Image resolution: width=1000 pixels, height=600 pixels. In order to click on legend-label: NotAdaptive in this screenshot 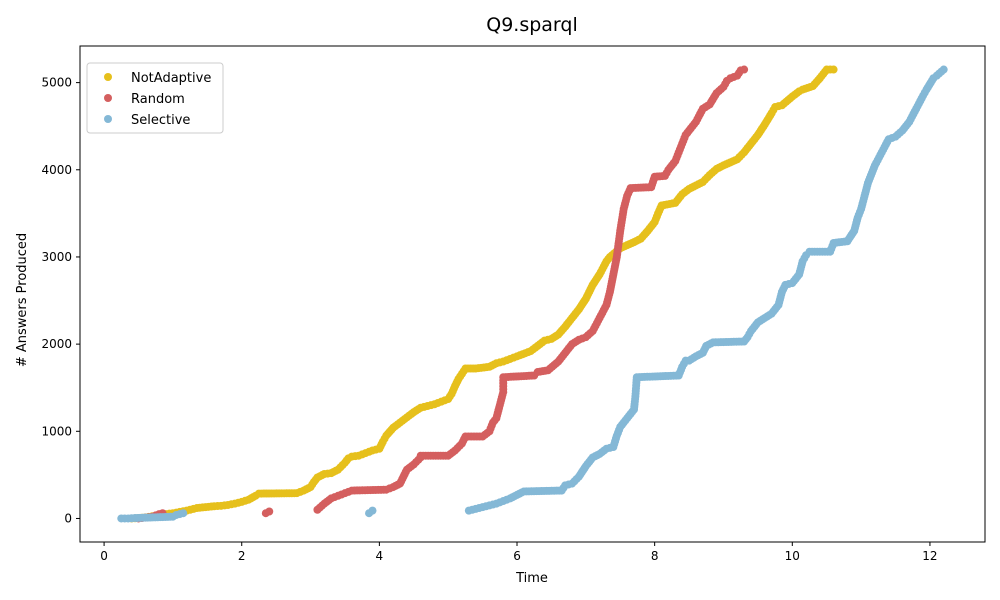, I will do `click(171, 78)`.